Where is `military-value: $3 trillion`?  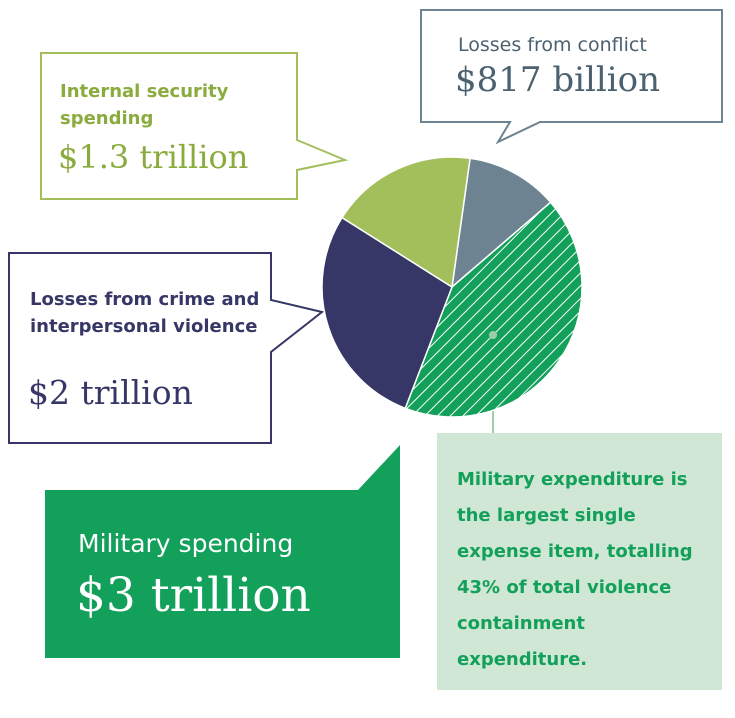
military-value: $3 trillion is located at coordinates (193, 595).